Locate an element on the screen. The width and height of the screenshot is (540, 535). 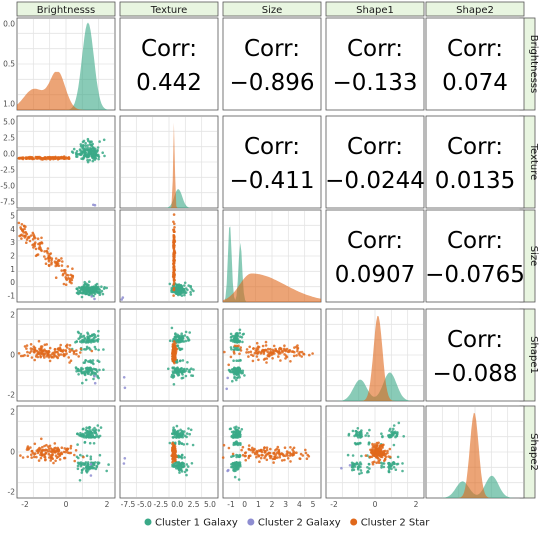
corr-cell: Corr: 0.074 is located at coordinates (475, 66).